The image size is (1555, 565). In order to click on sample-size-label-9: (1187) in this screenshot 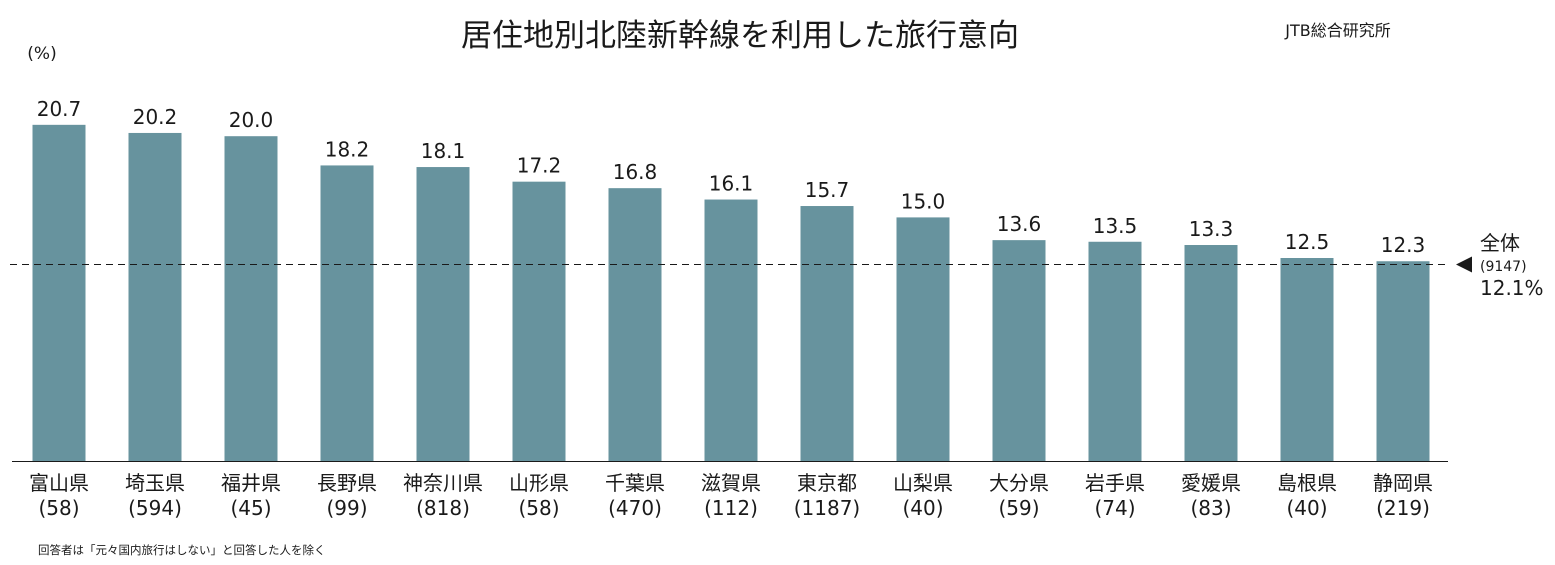, I will do `click(827, 508)`.